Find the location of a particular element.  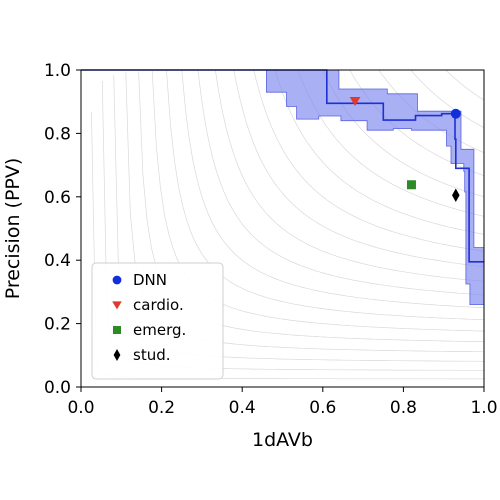

y-tick-label: 0.4 is located at coordinates (57, 261).